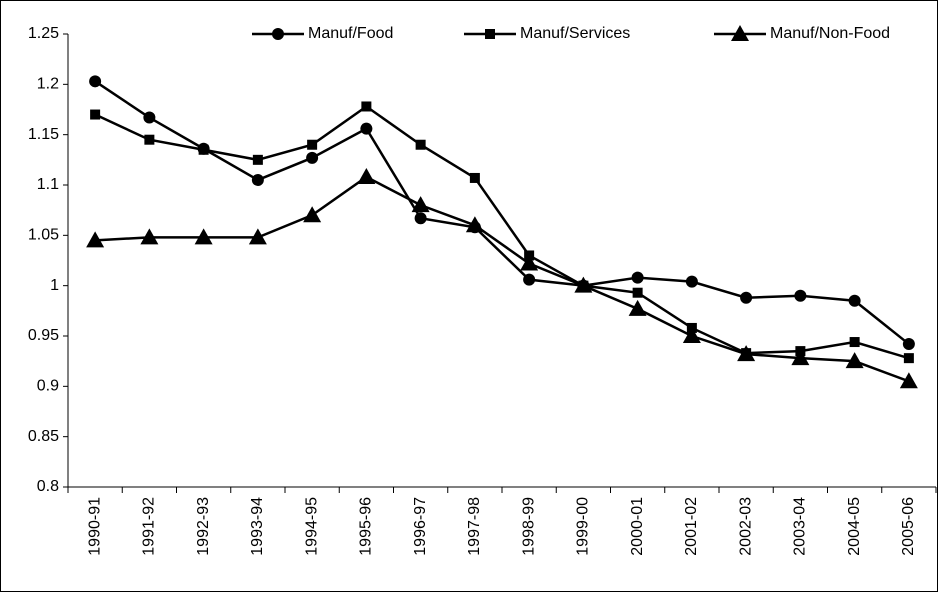  I want to click on legend-label: Manuf/Services, so click(575, 33).